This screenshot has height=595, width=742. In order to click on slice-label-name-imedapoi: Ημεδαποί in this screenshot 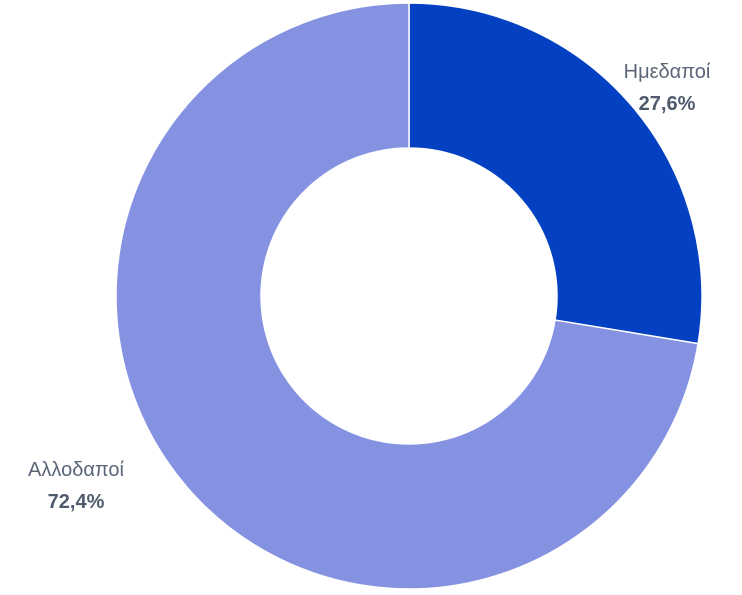, I will do `click(667, 72)`.